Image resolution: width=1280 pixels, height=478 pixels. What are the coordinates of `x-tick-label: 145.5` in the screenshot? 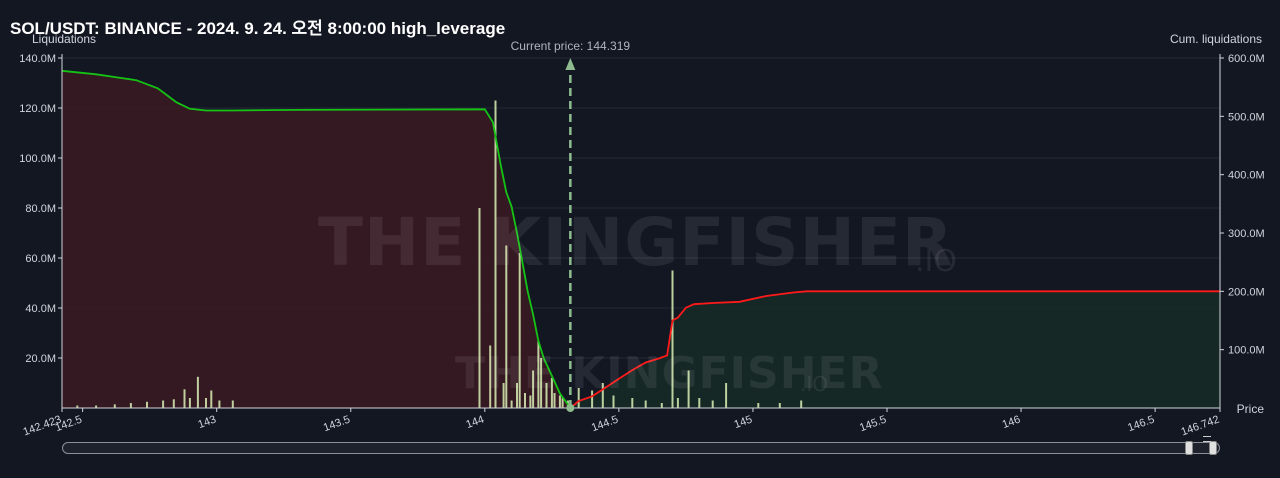 It's located at (873, 424).